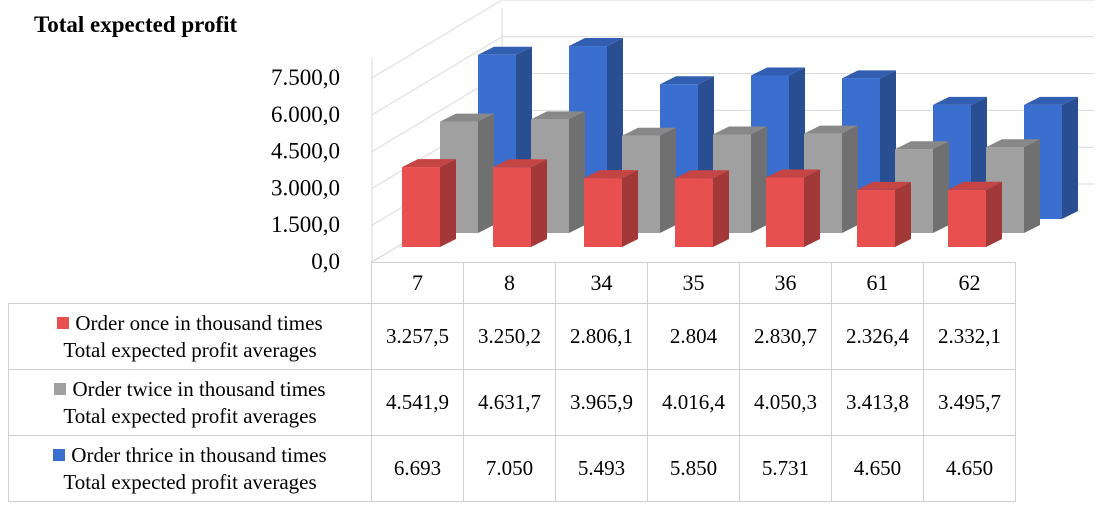 The image size is (1108, 505). I want to click on legend-line1: Order twice in thousand times, so click(199, 388).